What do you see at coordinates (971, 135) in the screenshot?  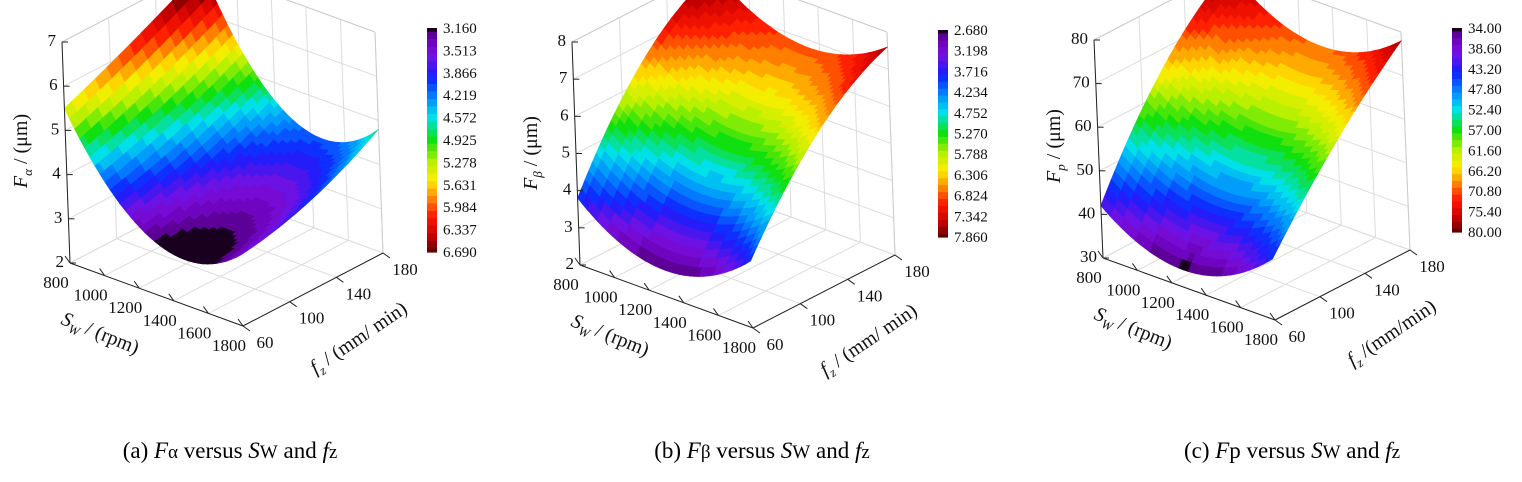 I see `colorbar-tick-label: 5.270` at bounding box center [971, 135].